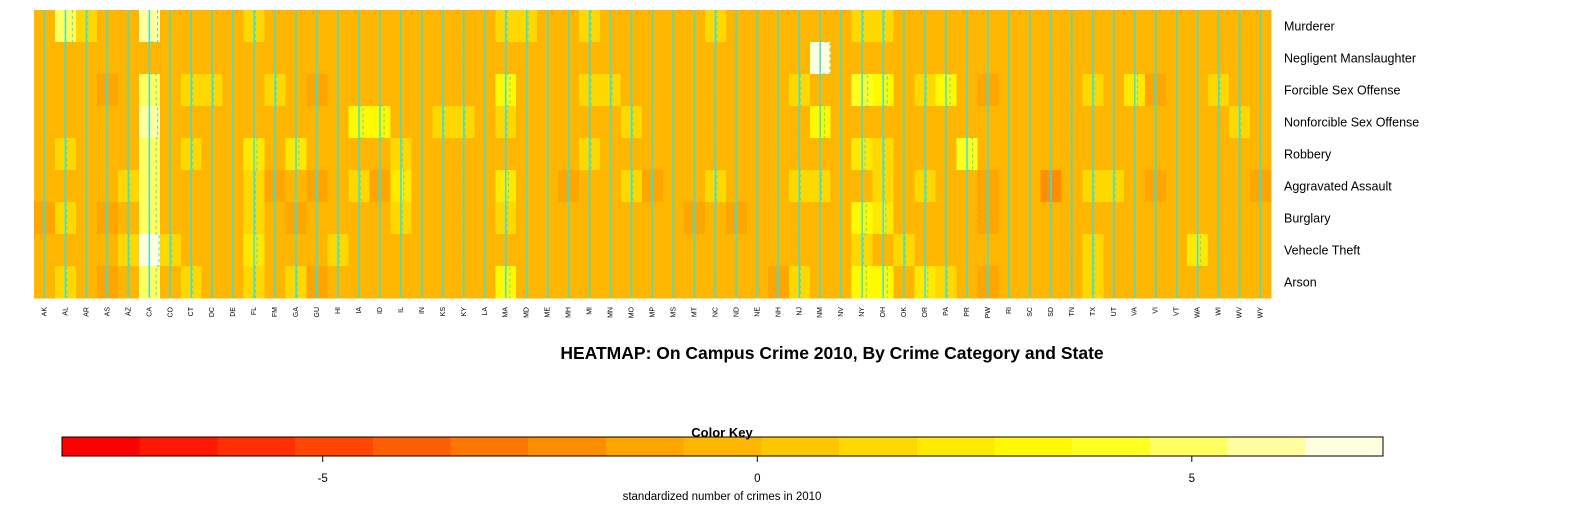  I want to click on row-label: Aggravated Assault, so click(1338, 187).